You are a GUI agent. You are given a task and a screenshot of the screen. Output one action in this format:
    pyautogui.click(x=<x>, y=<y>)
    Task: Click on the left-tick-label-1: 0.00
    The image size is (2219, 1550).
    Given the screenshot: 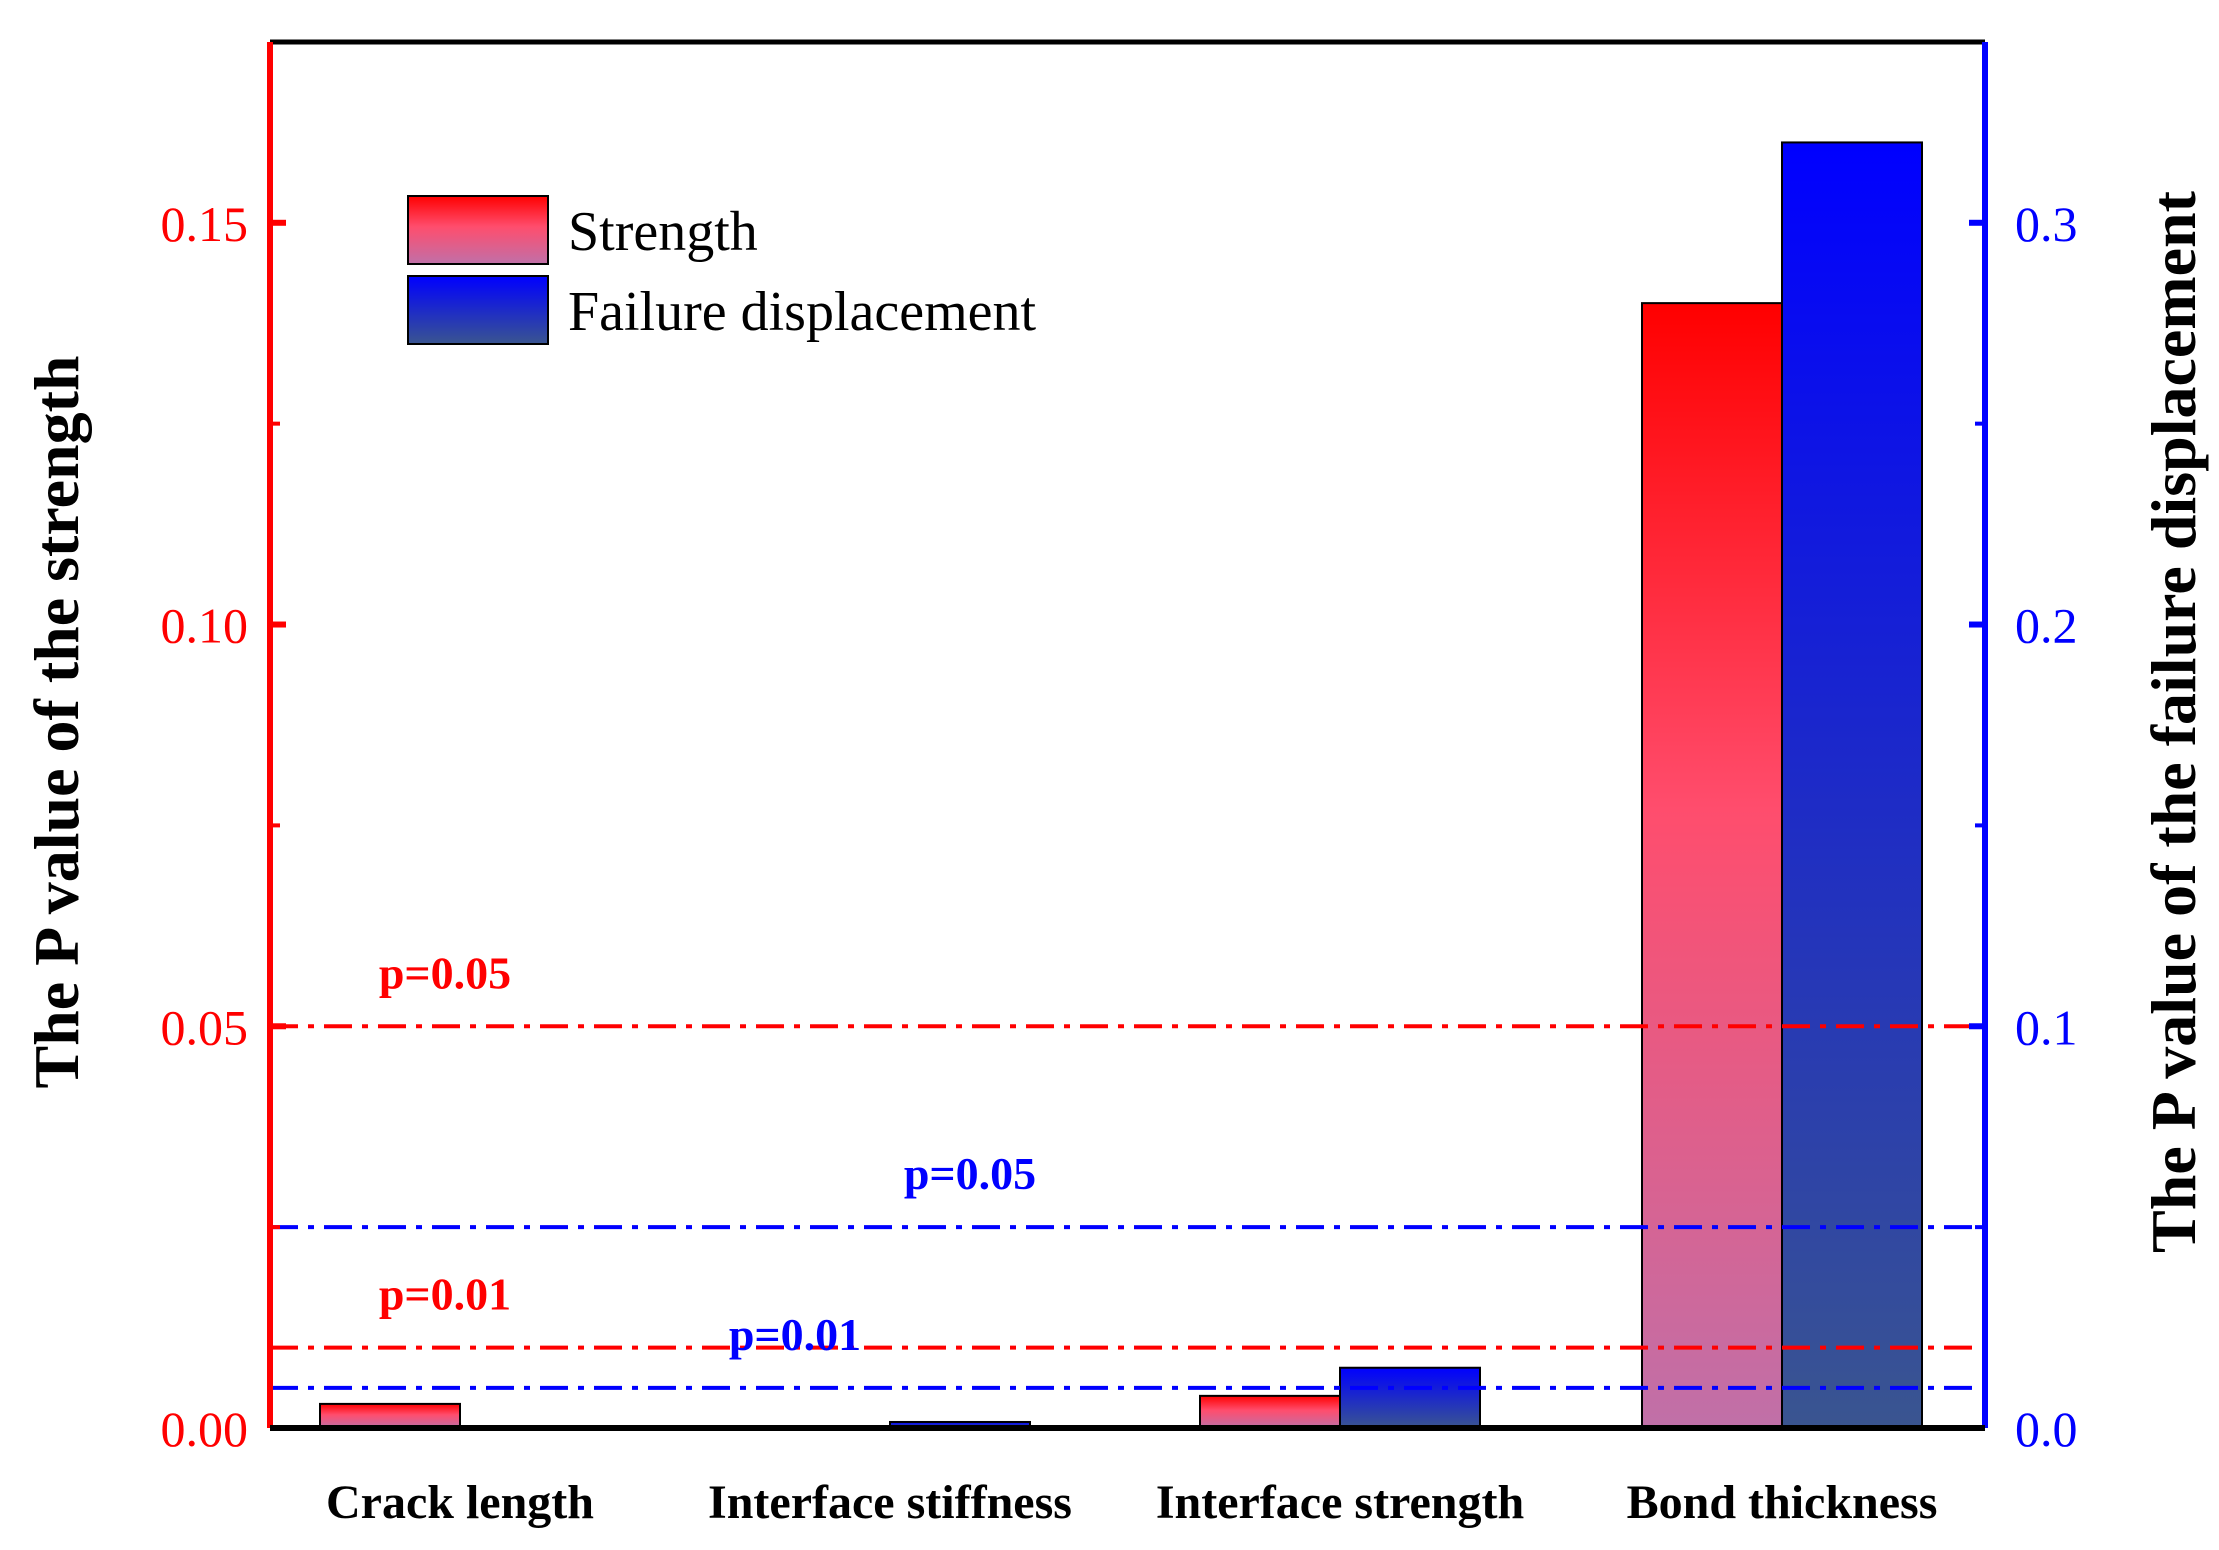 What is the action you would take?
    pyautogui.click(x=205, y=1429)
    